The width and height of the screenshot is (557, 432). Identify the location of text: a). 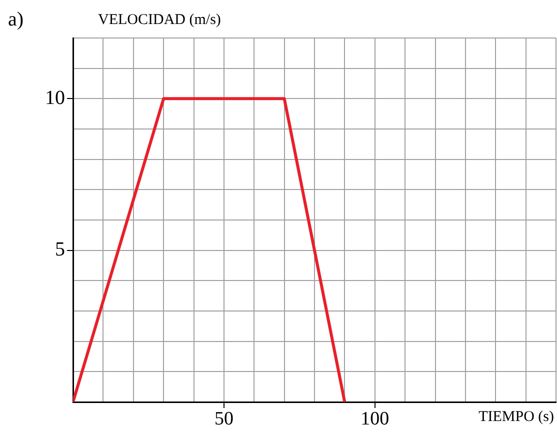
(16, 19).